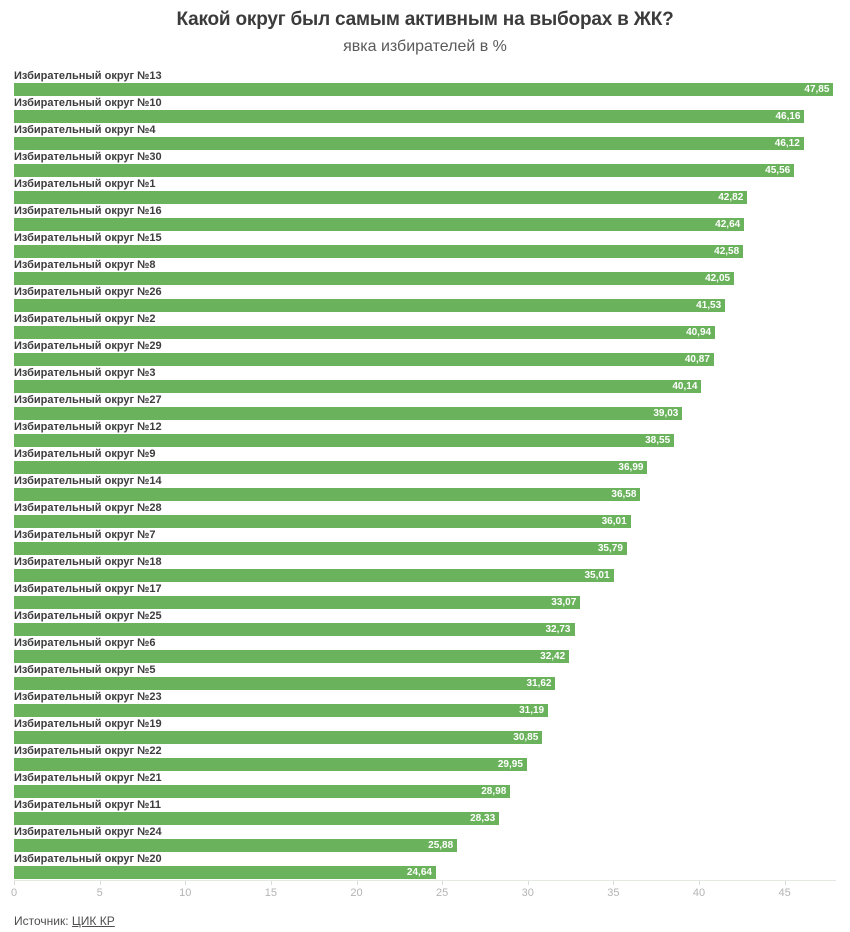 This screenshot has height=932, width=850. Describe the element at coordinates (423, 891) in the screenshot. I see `x-axis: 0 5 10 15 20 25 30 35 40 45` at that location.